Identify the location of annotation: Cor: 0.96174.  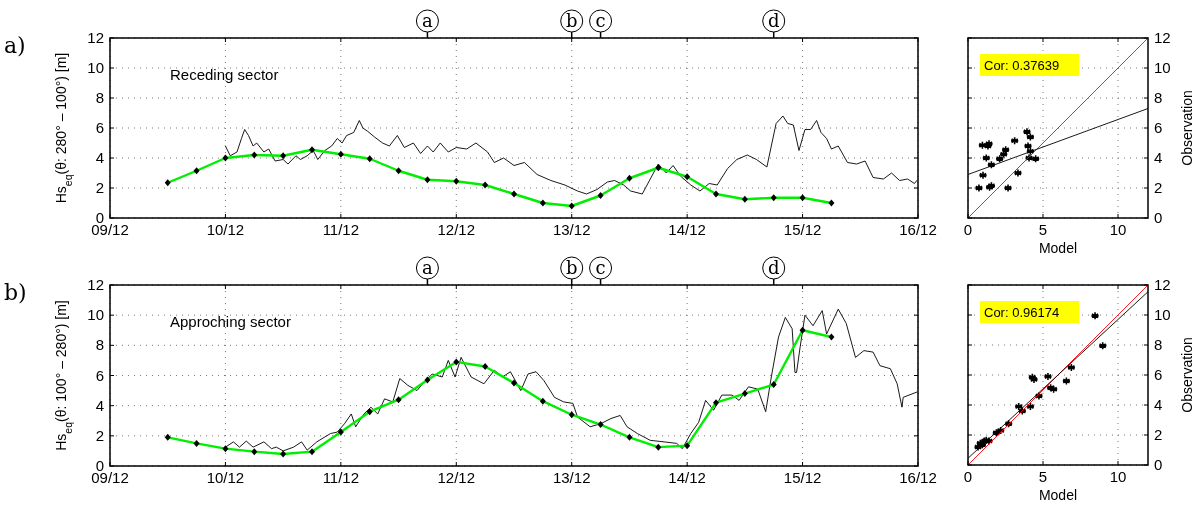
(1022, 312).